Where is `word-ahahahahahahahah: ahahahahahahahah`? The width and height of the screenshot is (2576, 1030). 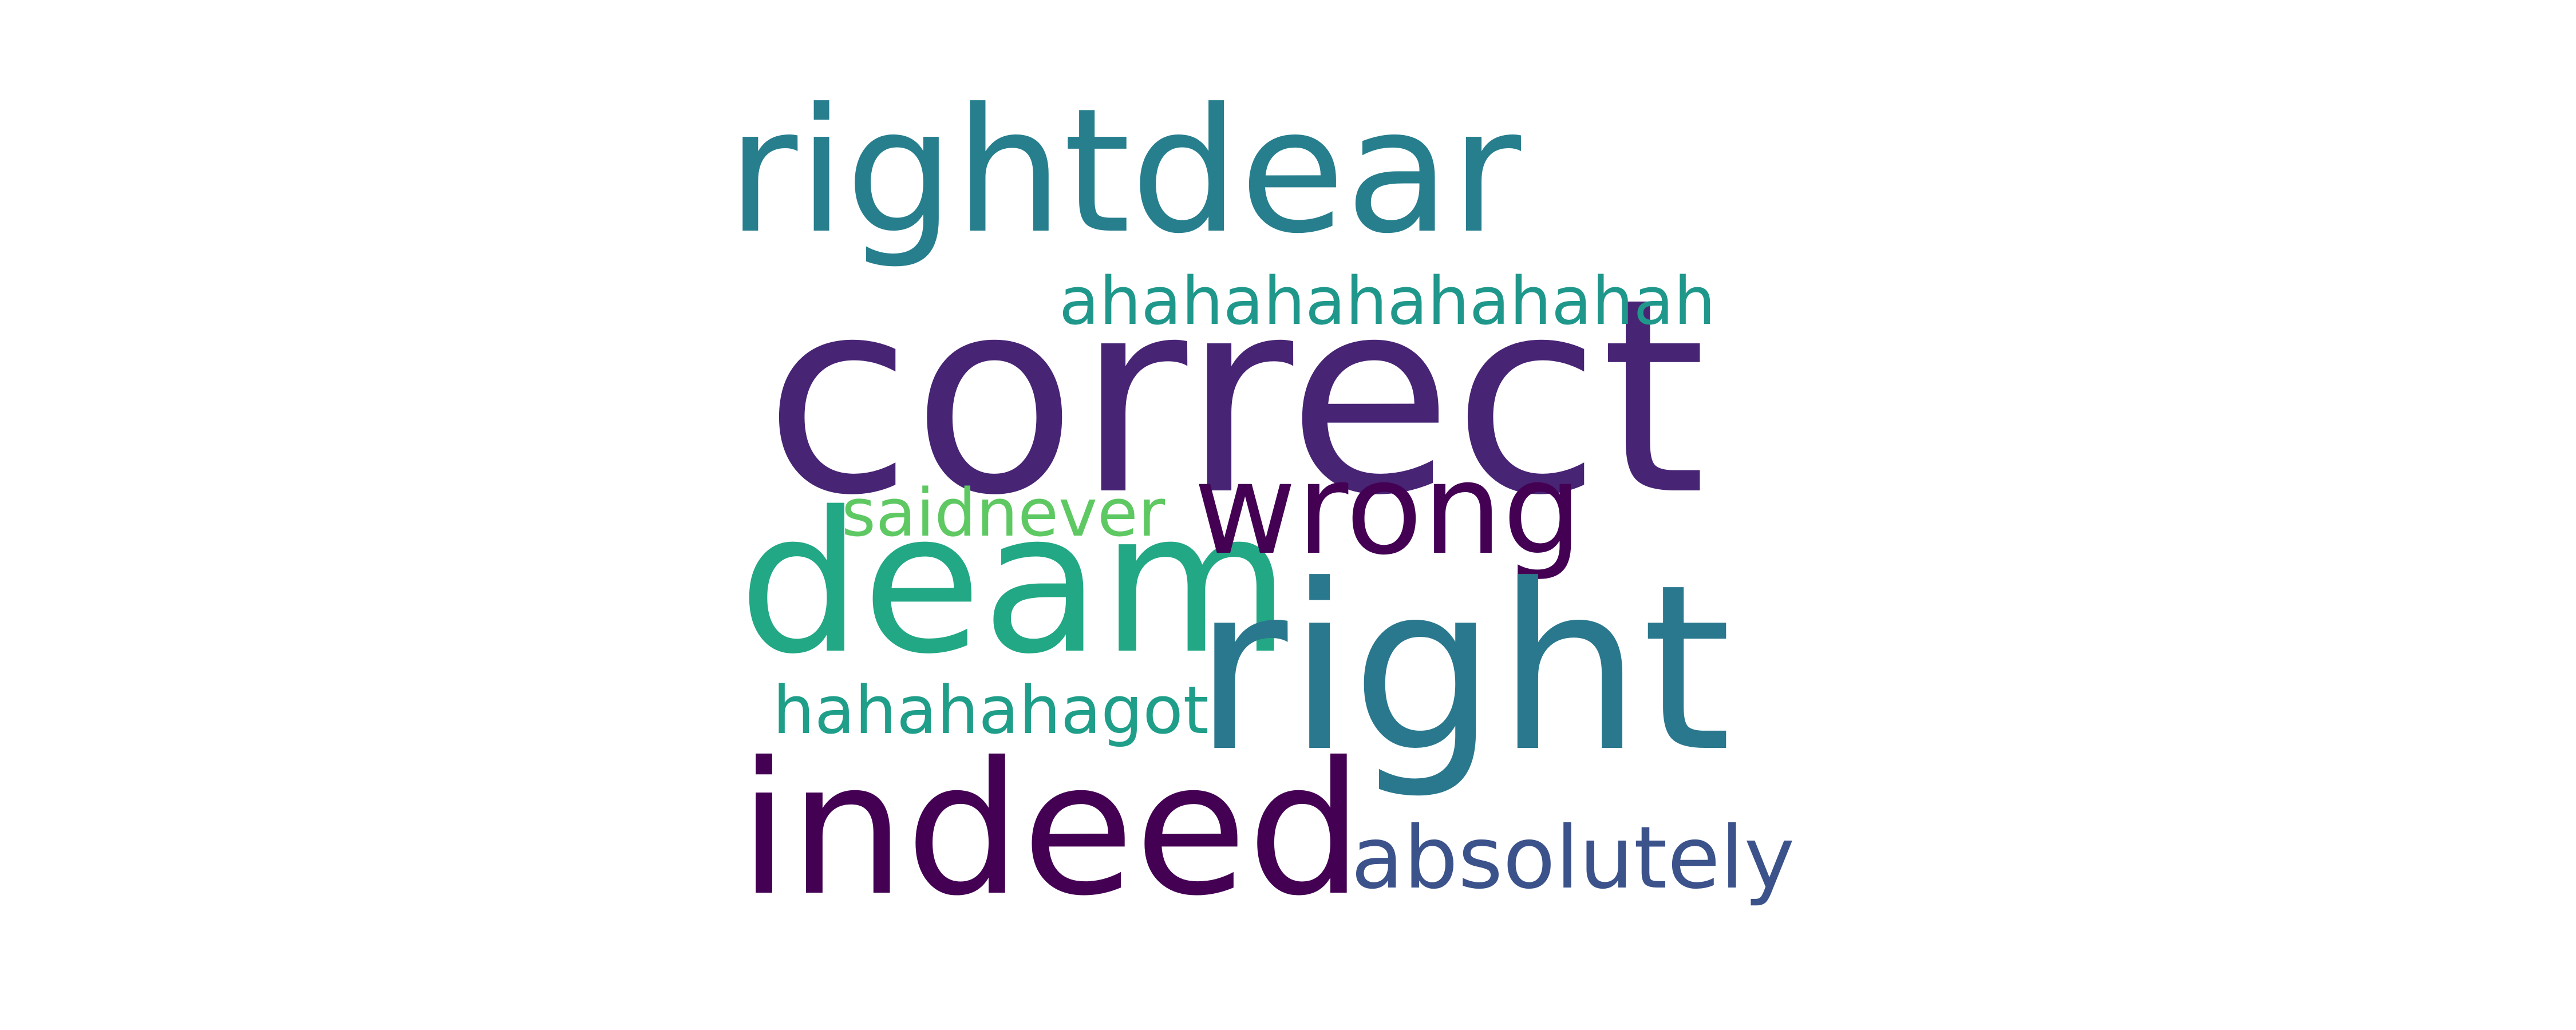
word-ahahahahahahahah: ahahahahahahahah is located at coordinates (1387, 301).